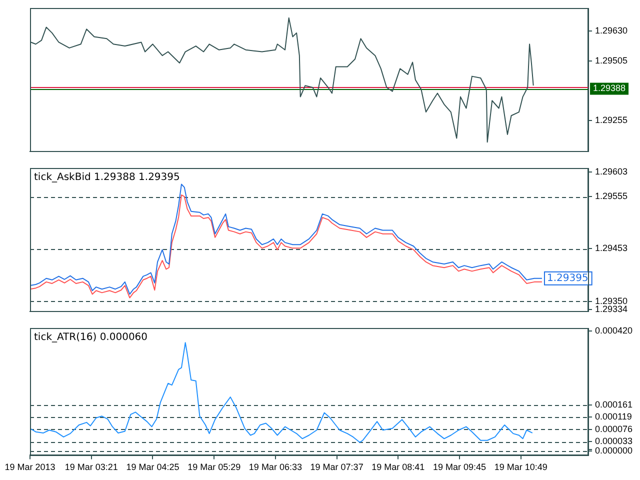  Describe the element at coordinates (107, 177) in the screenshot. I see `chart-title: tick_AskBid 1.29388 1.29395` at that location.